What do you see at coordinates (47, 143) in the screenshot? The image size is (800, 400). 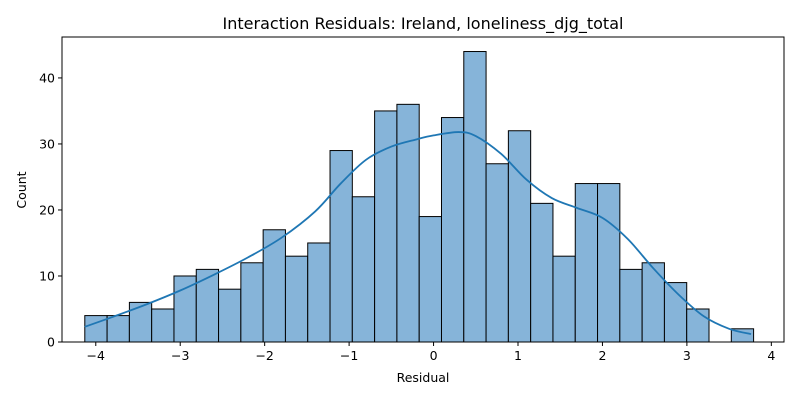 I see `y-tick-label: 30` at bounding box center [47, 143].